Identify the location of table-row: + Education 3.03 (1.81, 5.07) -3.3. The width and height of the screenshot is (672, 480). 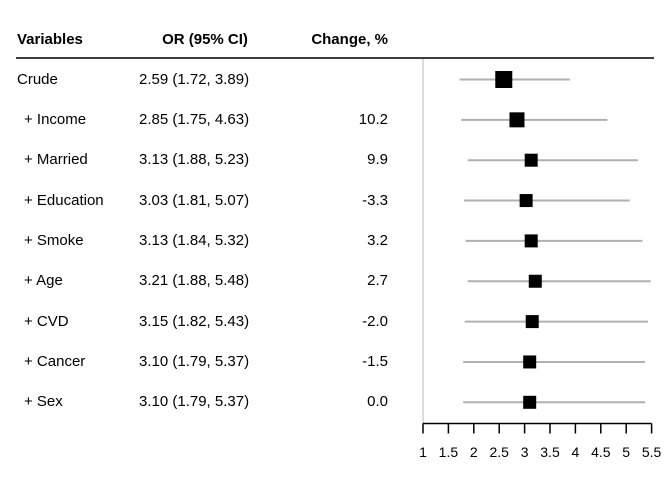
(200, 201).